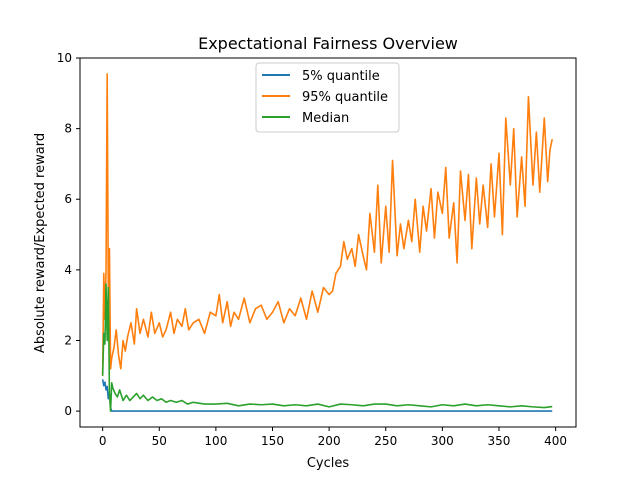 The width and height of the screenshot is (640, 480). What do you see at coordinates (68, 129) in the screenshot?
I see `y-tick-label: 8` at bounding box center [68, 129].